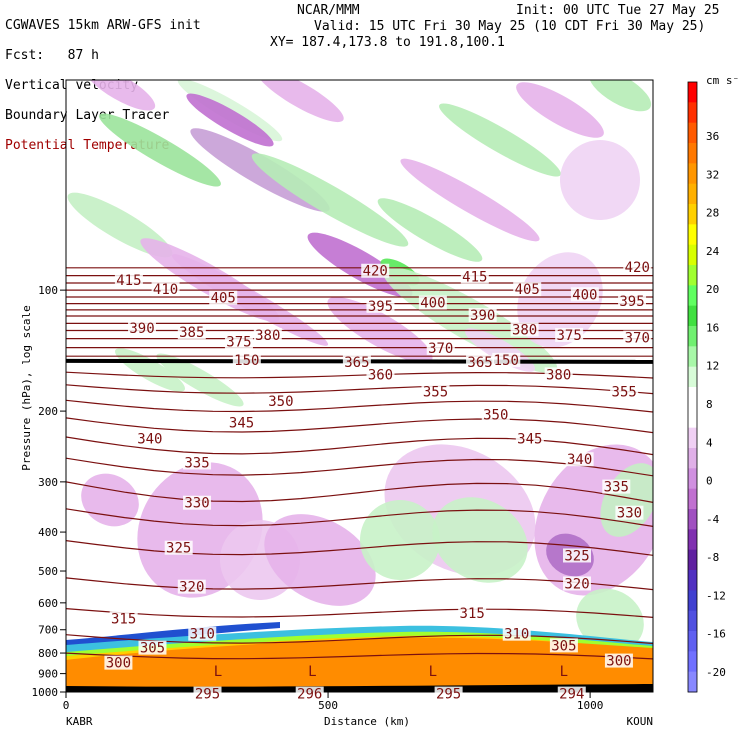 The image size is (740, 740). I want to click on x-endpoint-left: KABR, so click(79, 721).